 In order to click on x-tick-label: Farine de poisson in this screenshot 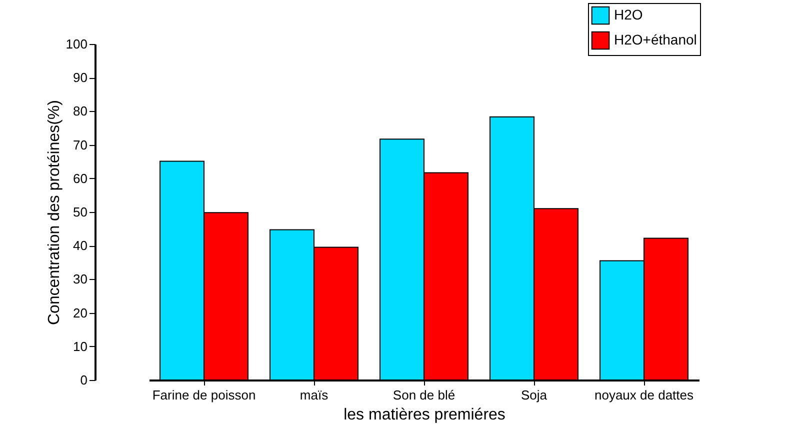, I will do `click(204, 395)`.